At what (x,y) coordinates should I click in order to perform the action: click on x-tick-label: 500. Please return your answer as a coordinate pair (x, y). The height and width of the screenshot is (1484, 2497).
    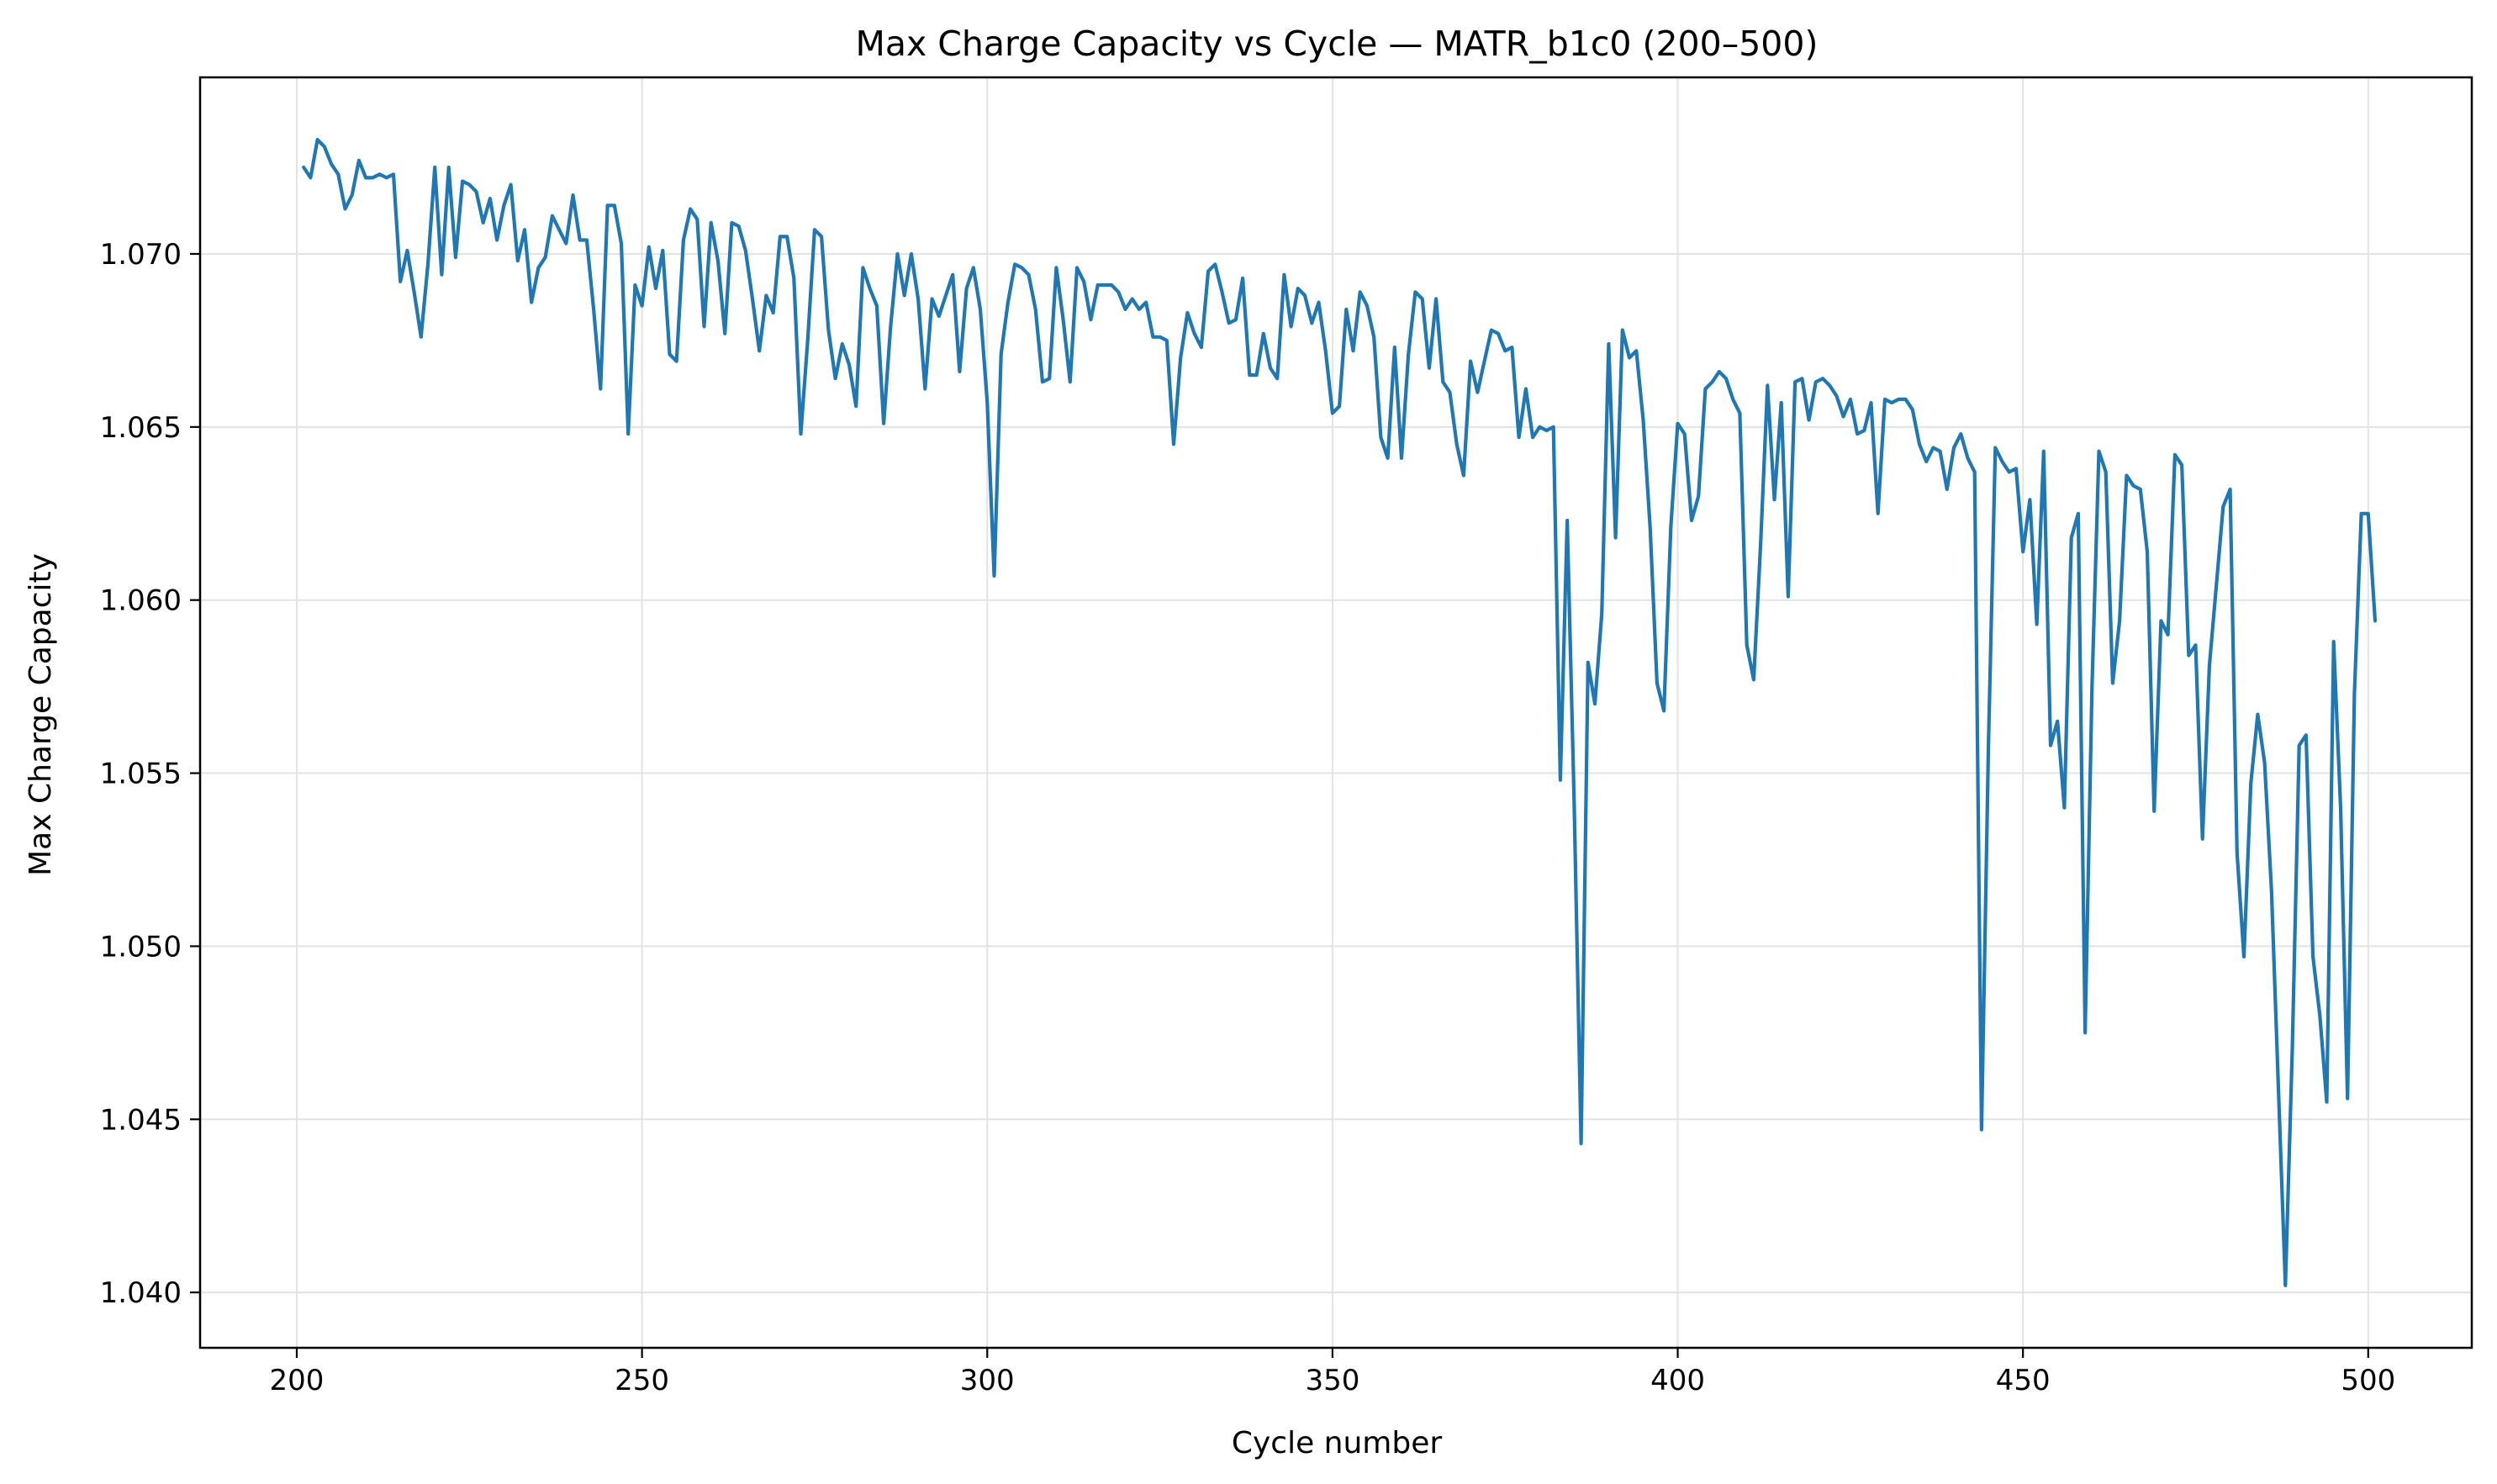
    Looking at the image, I should click on (2368, 1380).